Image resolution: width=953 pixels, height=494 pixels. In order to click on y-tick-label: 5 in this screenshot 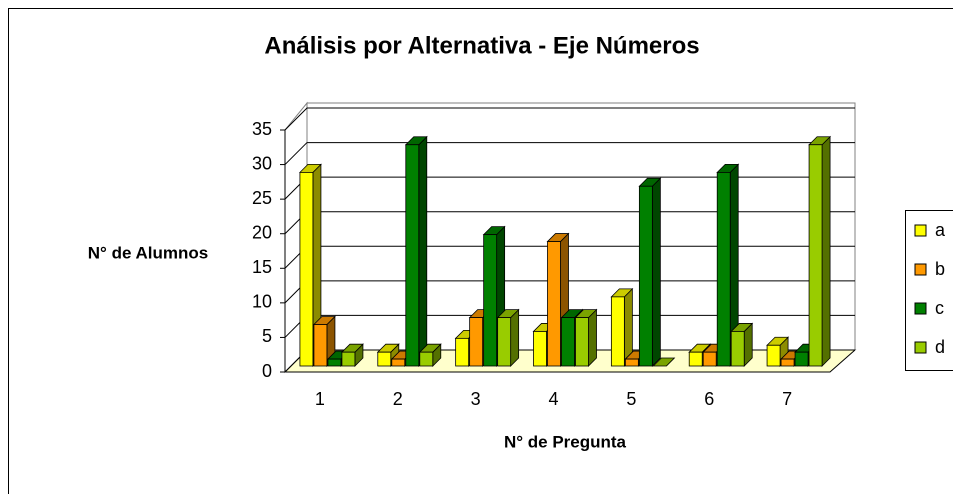, I will do `click(267, 336)`.